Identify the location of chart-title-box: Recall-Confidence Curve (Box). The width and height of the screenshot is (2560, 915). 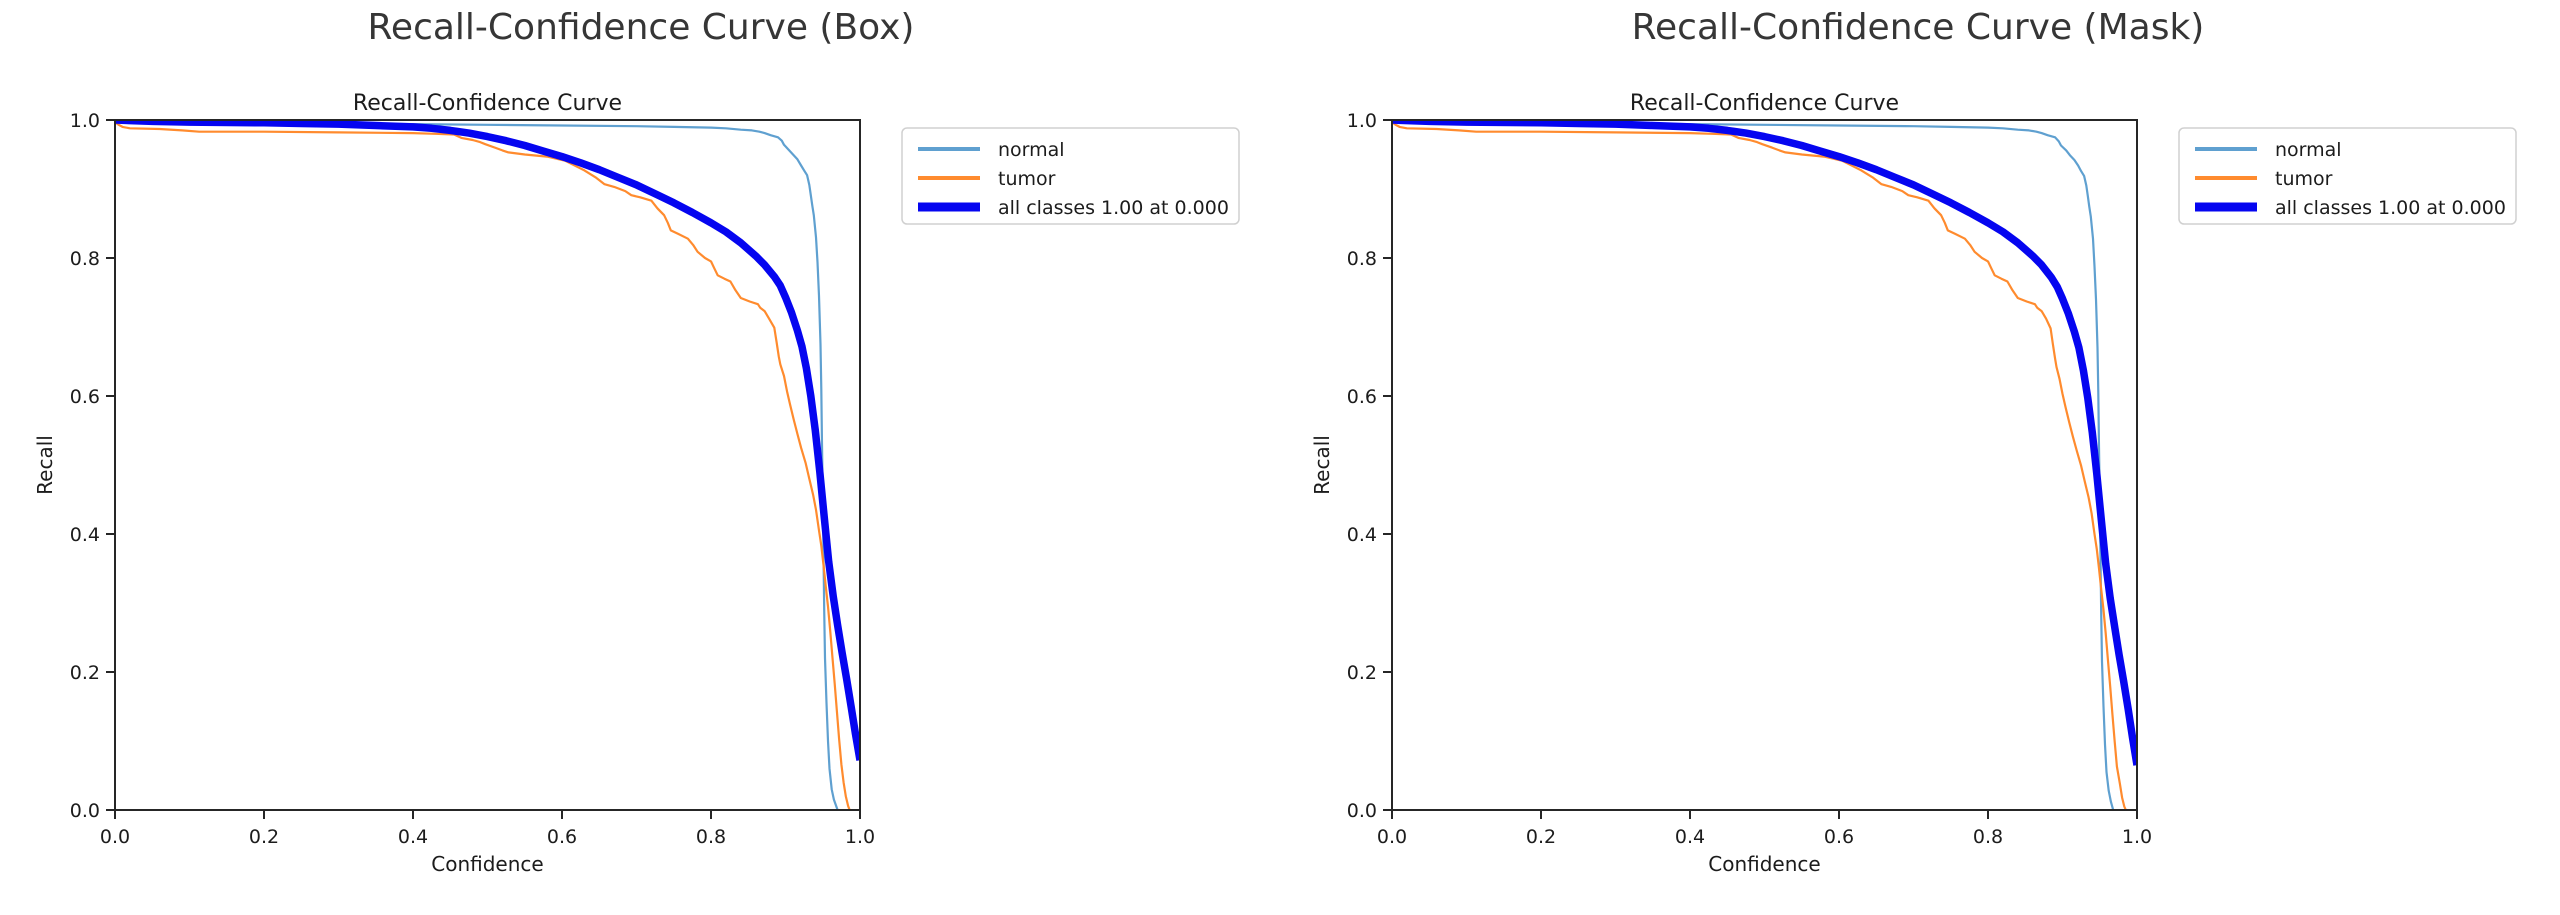
(641, 27).